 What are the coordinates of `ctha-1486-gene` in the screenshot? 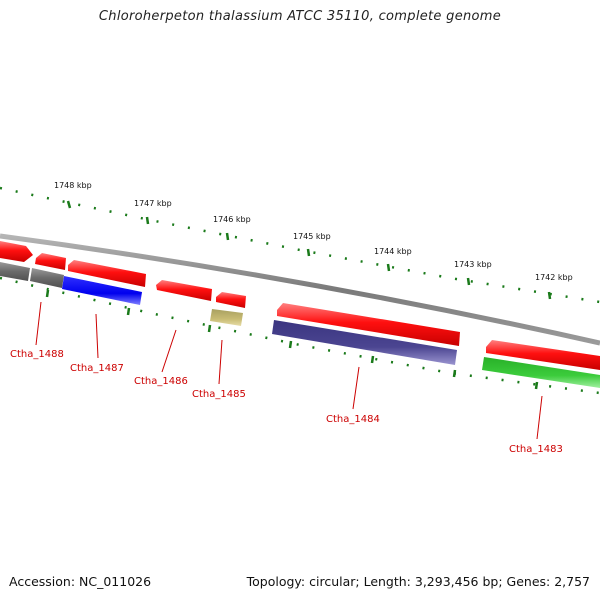 It's located at (184, 290).